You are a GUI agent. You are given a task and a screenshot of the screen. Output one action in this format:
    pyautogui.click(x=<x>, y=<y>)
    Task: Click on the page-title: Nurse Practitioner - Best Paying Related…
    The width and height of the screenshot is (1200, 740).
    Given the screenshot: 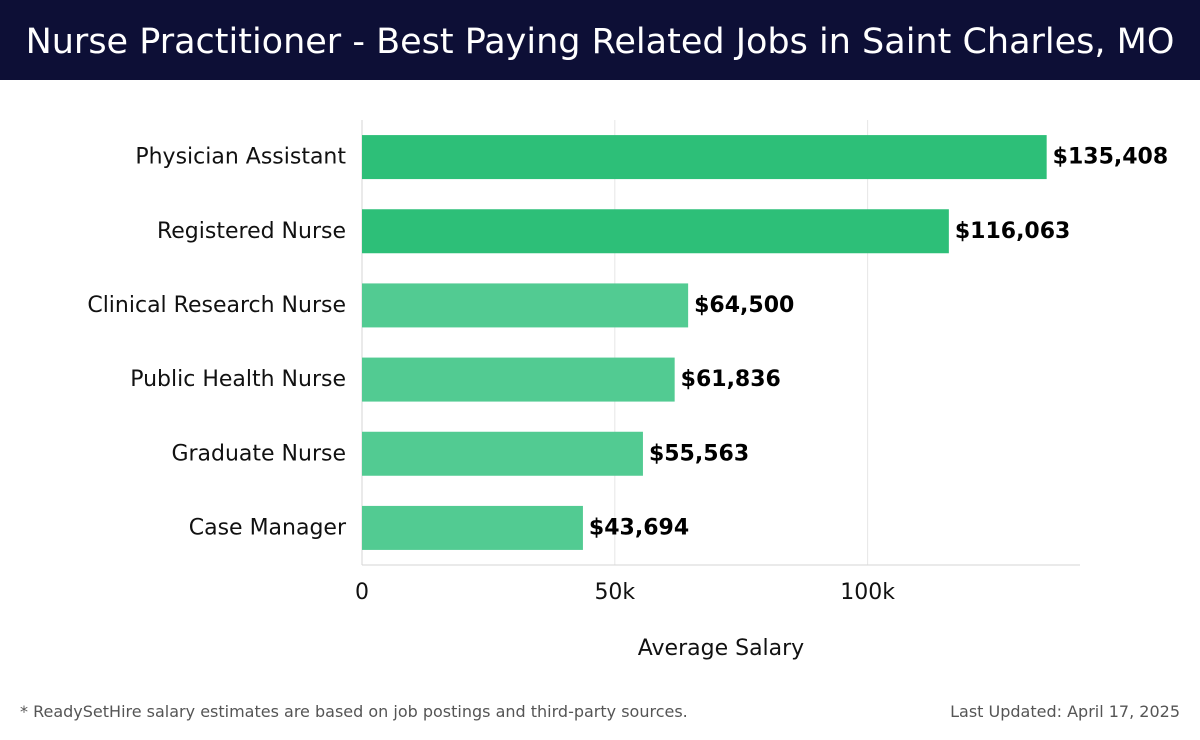 What is the action you would take?
    pyautogui.click(x=600, y=42)
    